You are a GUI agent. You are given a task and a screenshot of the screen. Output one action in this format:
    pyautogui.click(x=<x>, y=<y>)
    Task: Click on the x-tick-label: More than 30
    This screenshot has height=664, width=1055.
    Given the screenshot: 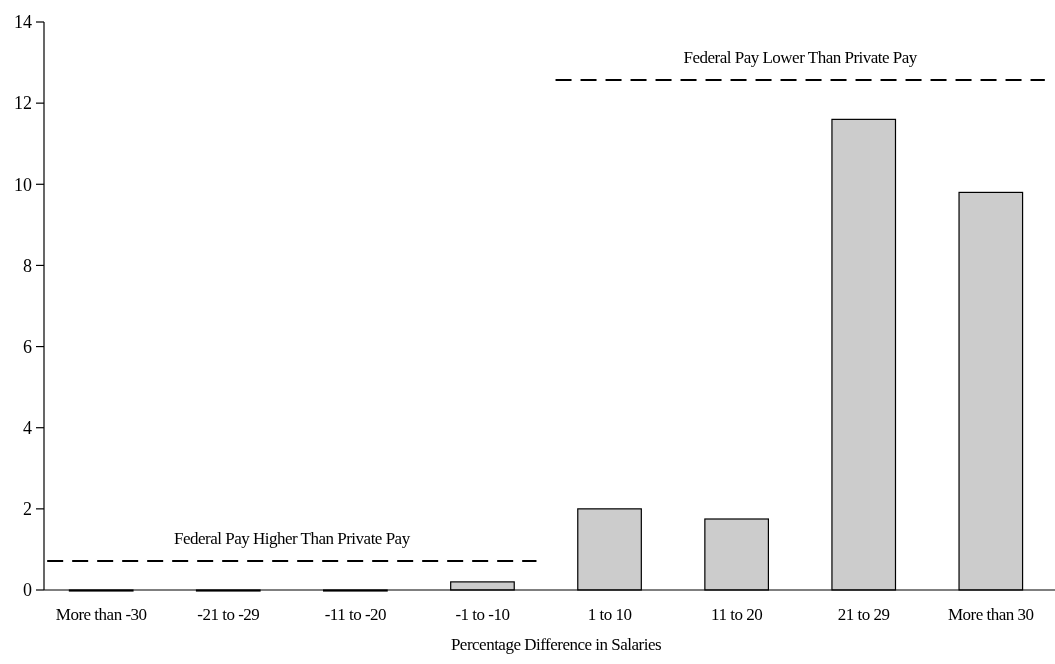 What is the action you would take?
    pyautogui.click(x=991, y=614)
    